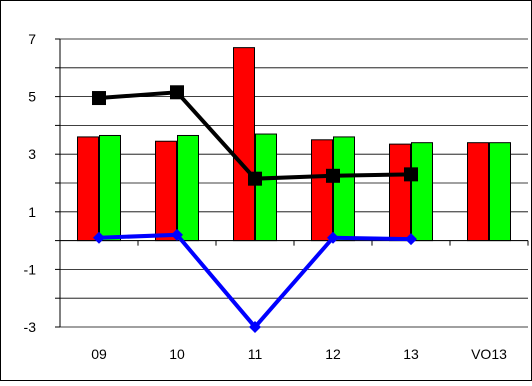 Image resolution: width=532 pixels, height=386 pixels. Describe the element at coordinates (99, 354) in the screenshot. I see `x-tick-label: 09` at that location.